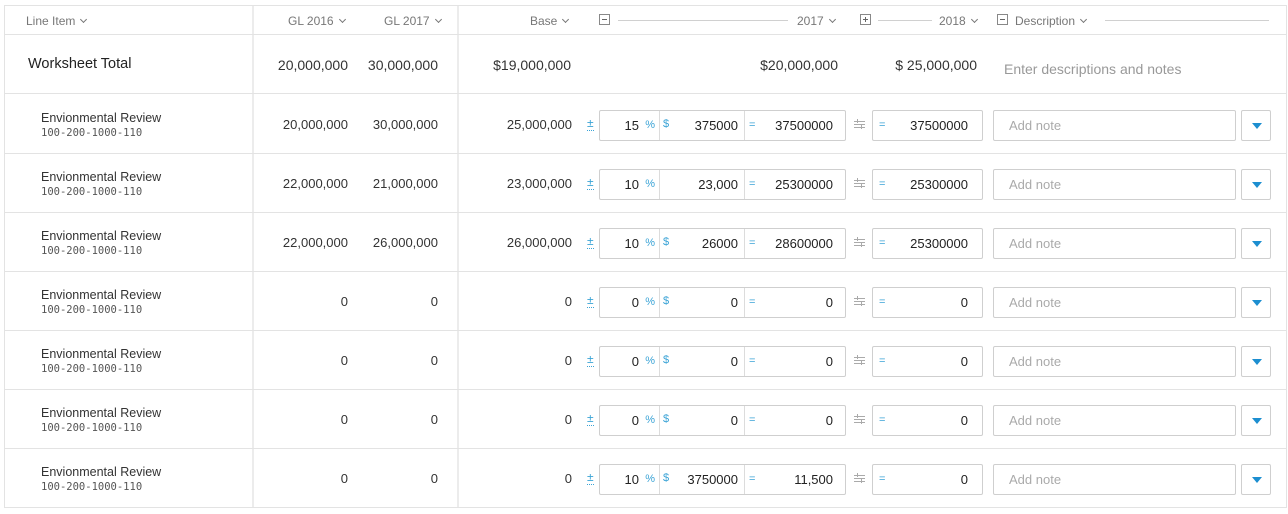 This screenshot has width=1288, height=514. I want to click on gl2016-value: 22,000,000, so click(315, 183).